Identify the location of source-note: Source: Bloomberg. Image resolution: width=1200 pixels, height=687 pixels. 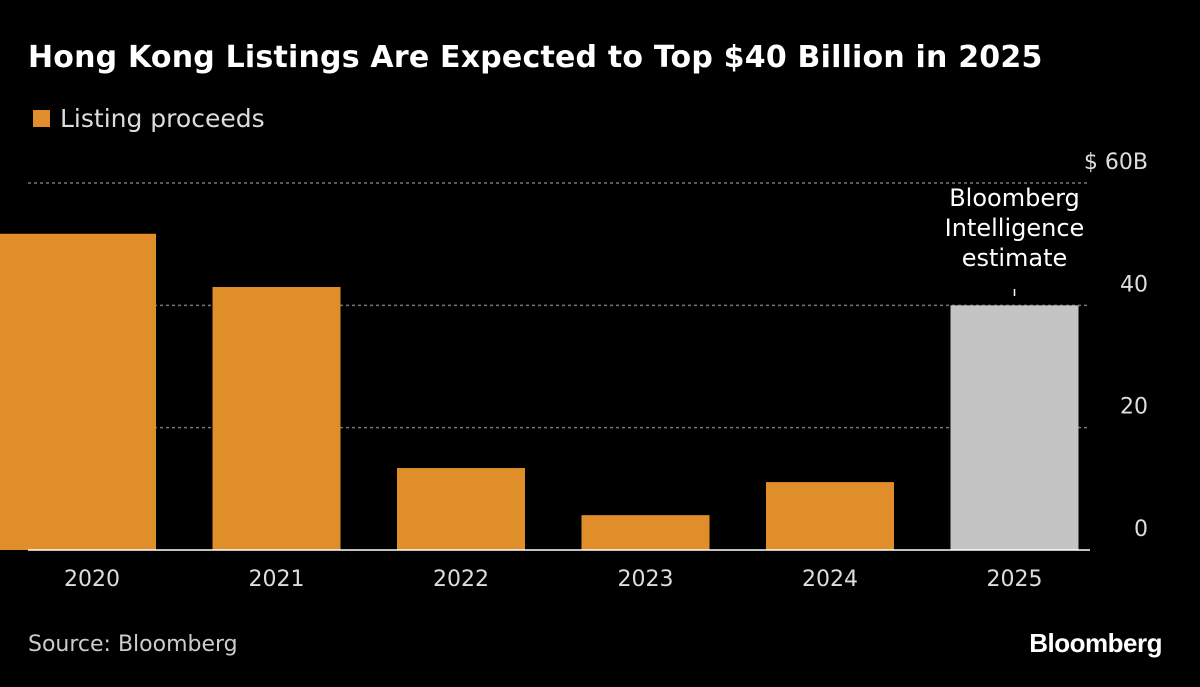
(133, 644).